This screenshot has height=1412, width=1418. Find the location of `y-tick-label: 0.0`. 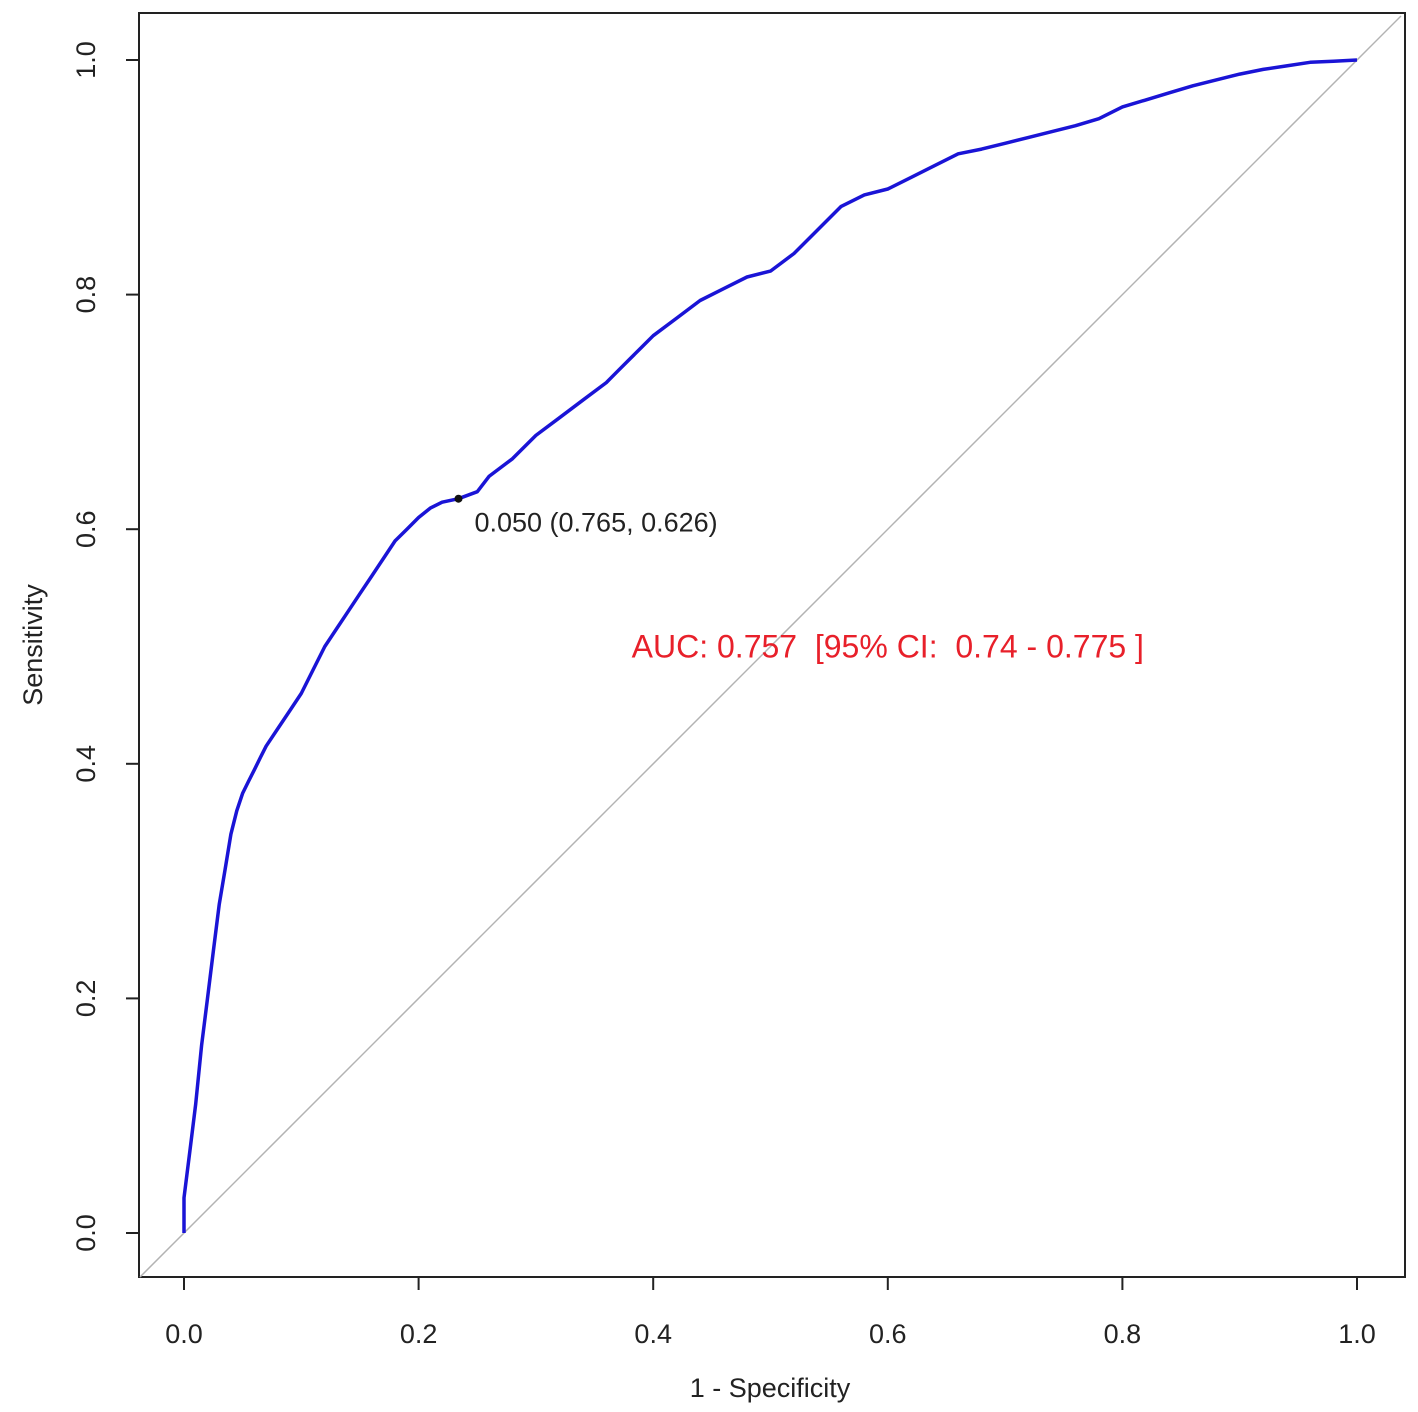

y-tick-label: 0.0 is located at coordinates (86, 1233).